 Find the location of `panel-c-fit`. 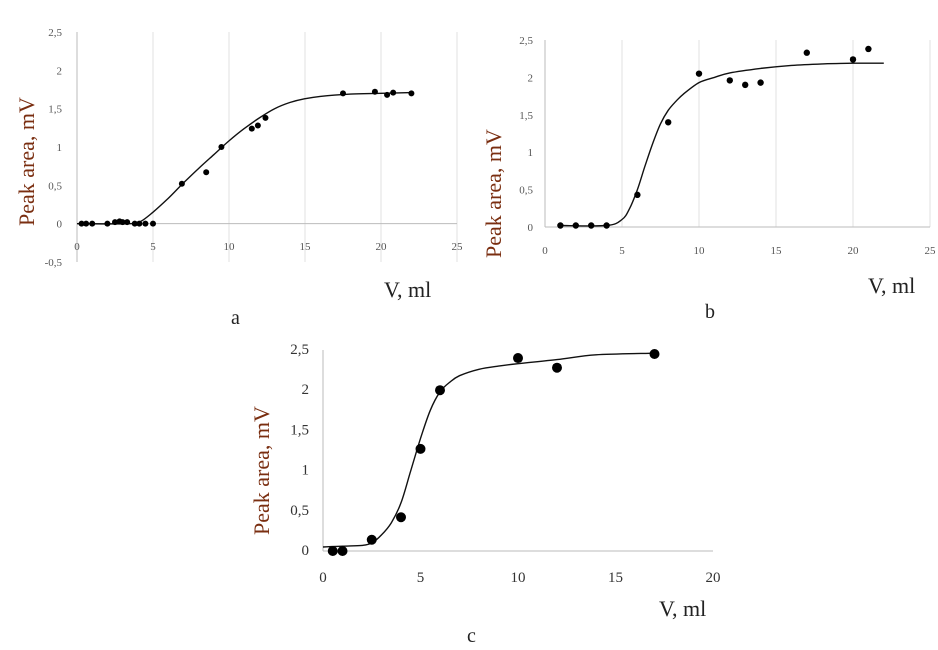

panel-c-fit is located at coordinates (488, 450).